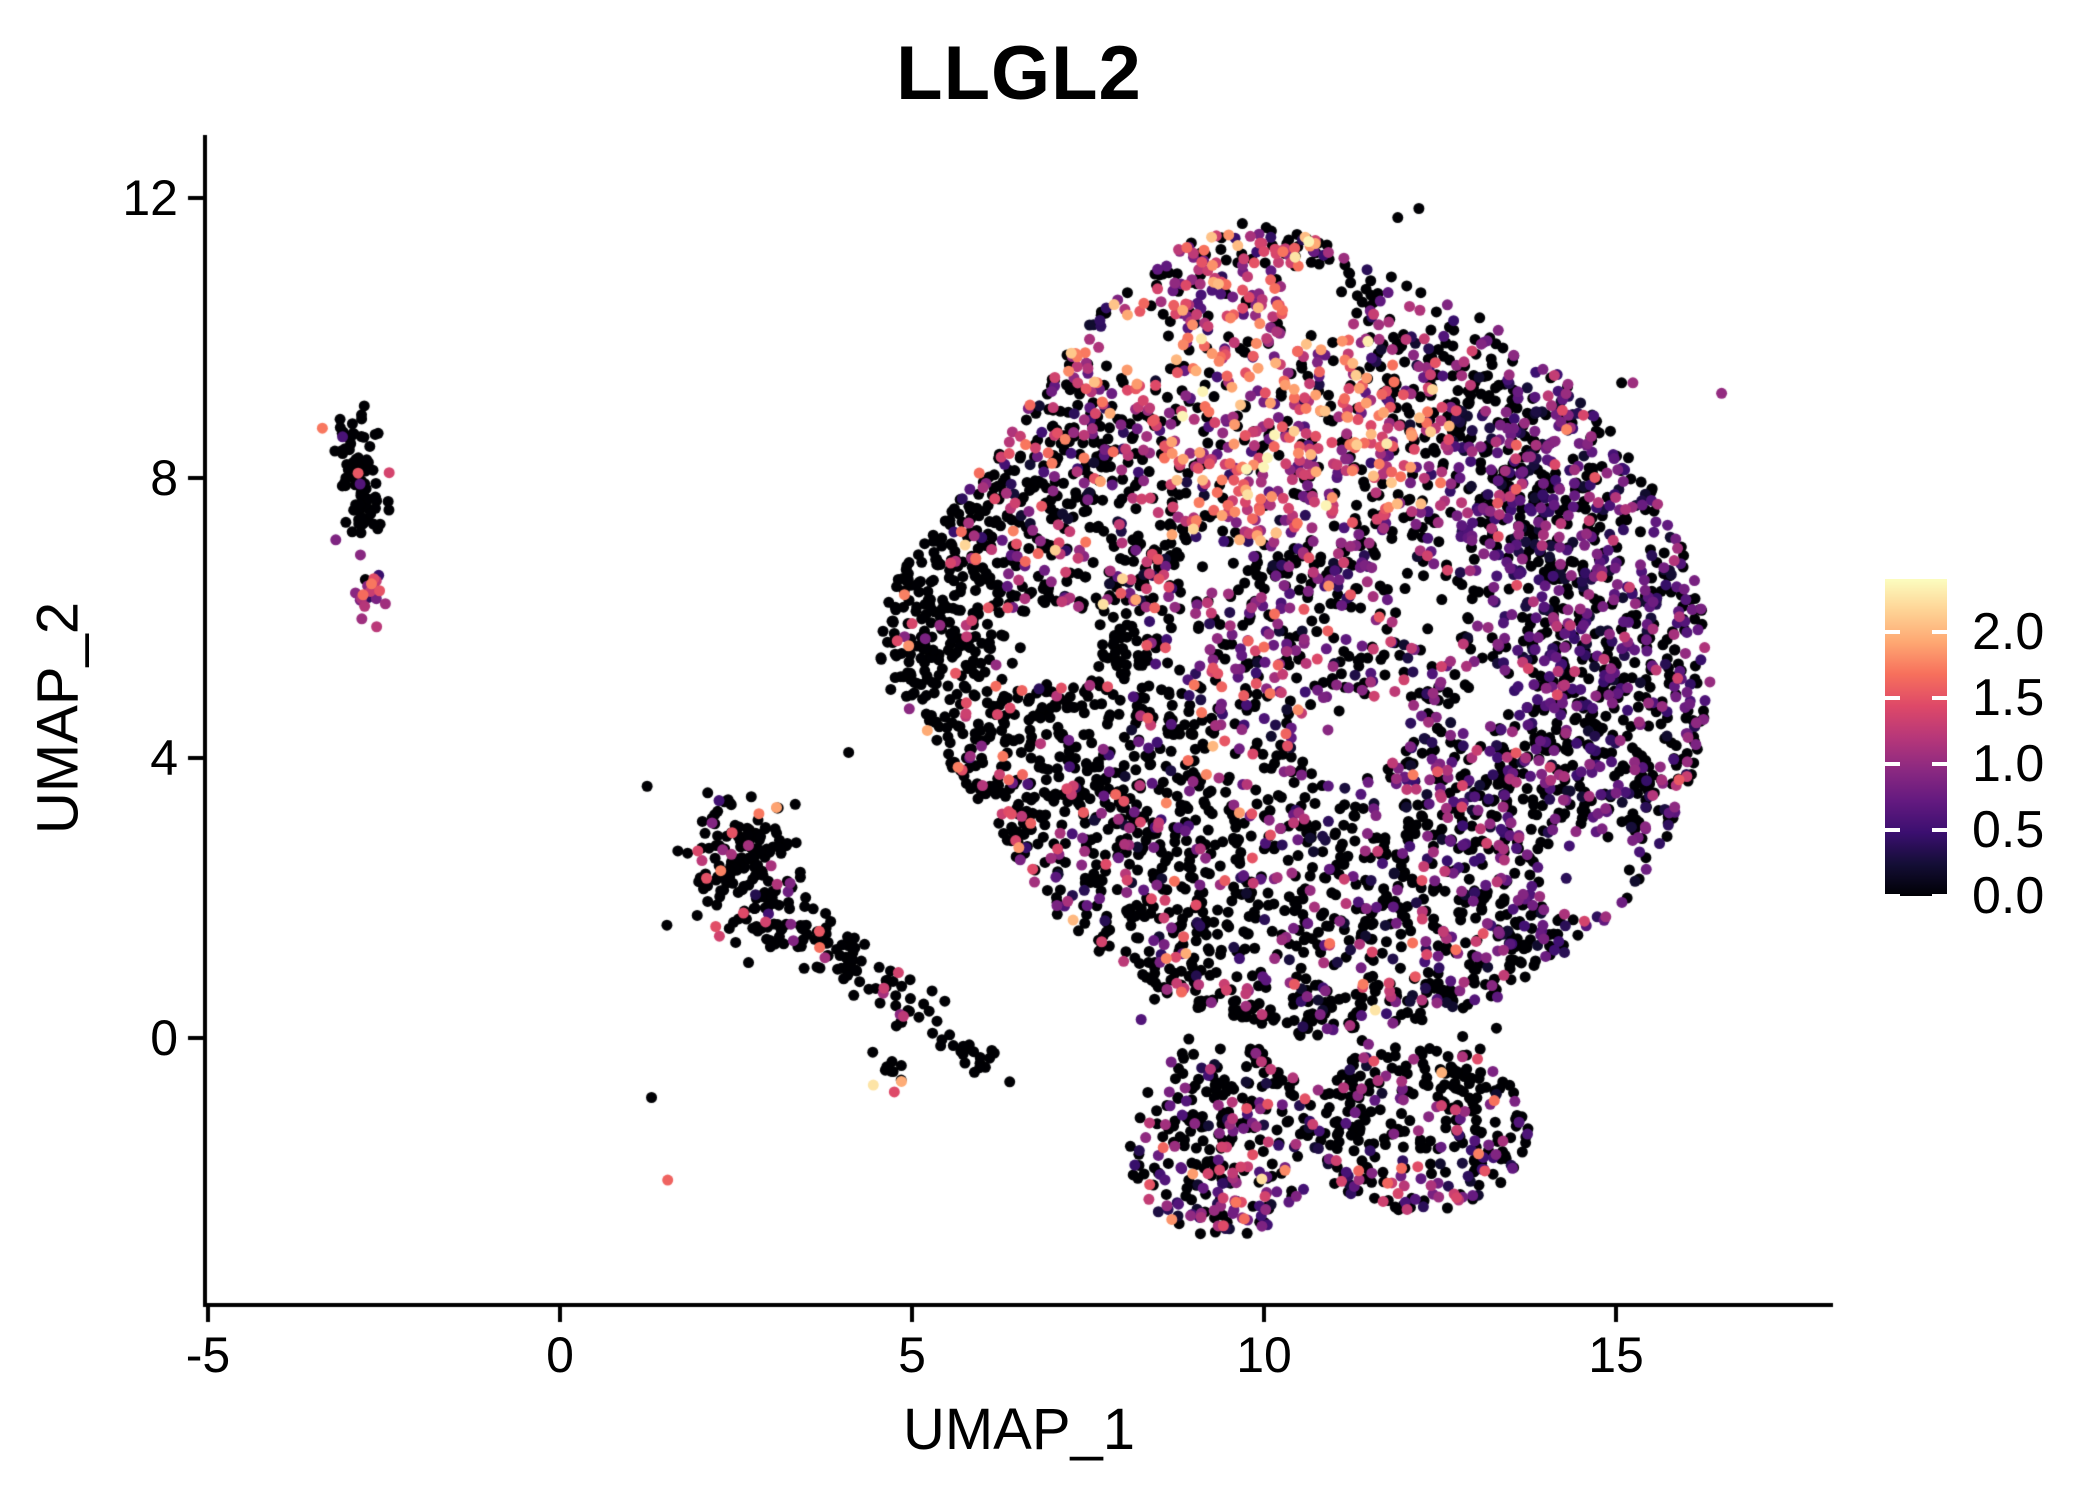  Describe the element at coordinates (164, 758) in the screenshot. I see `y-tick-label: 4` at that location.